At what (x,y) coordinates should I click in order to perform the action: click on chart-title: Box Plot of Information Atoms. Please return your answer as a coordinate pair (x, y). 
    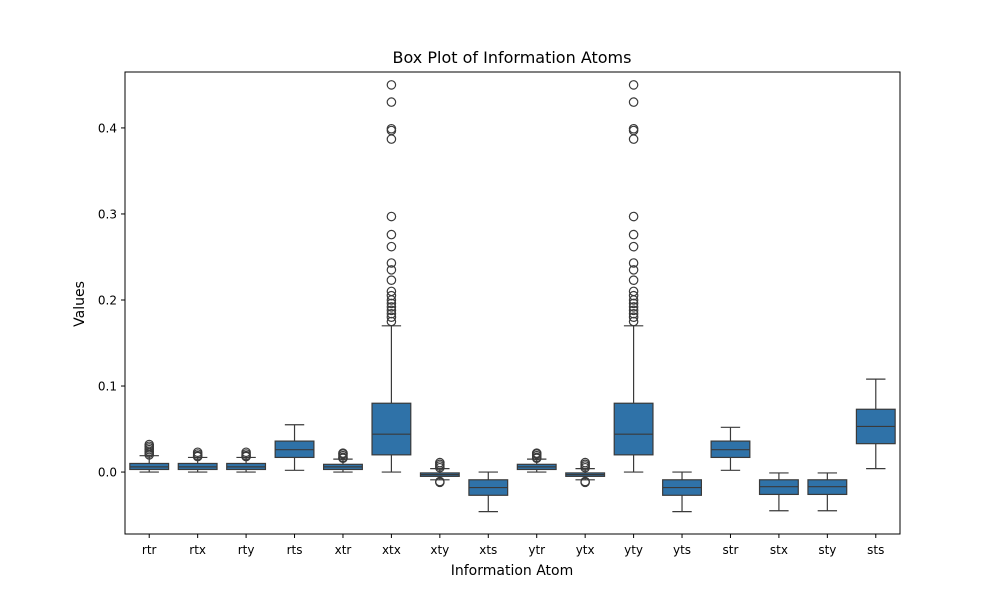
    Looking at the image, I should click on (512, 57).